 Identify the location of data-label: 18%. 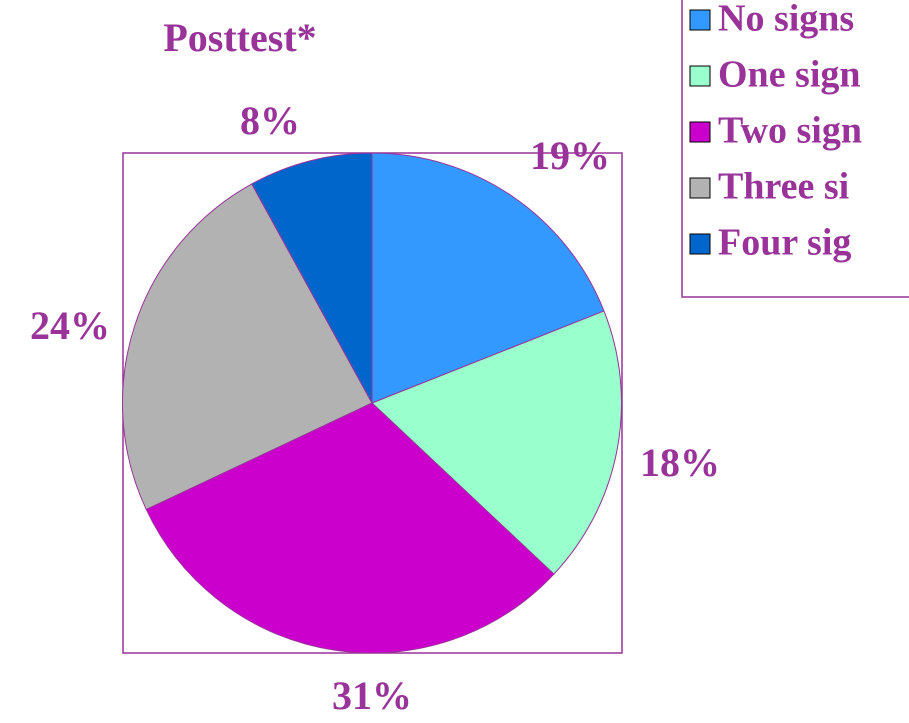
(680, 462).